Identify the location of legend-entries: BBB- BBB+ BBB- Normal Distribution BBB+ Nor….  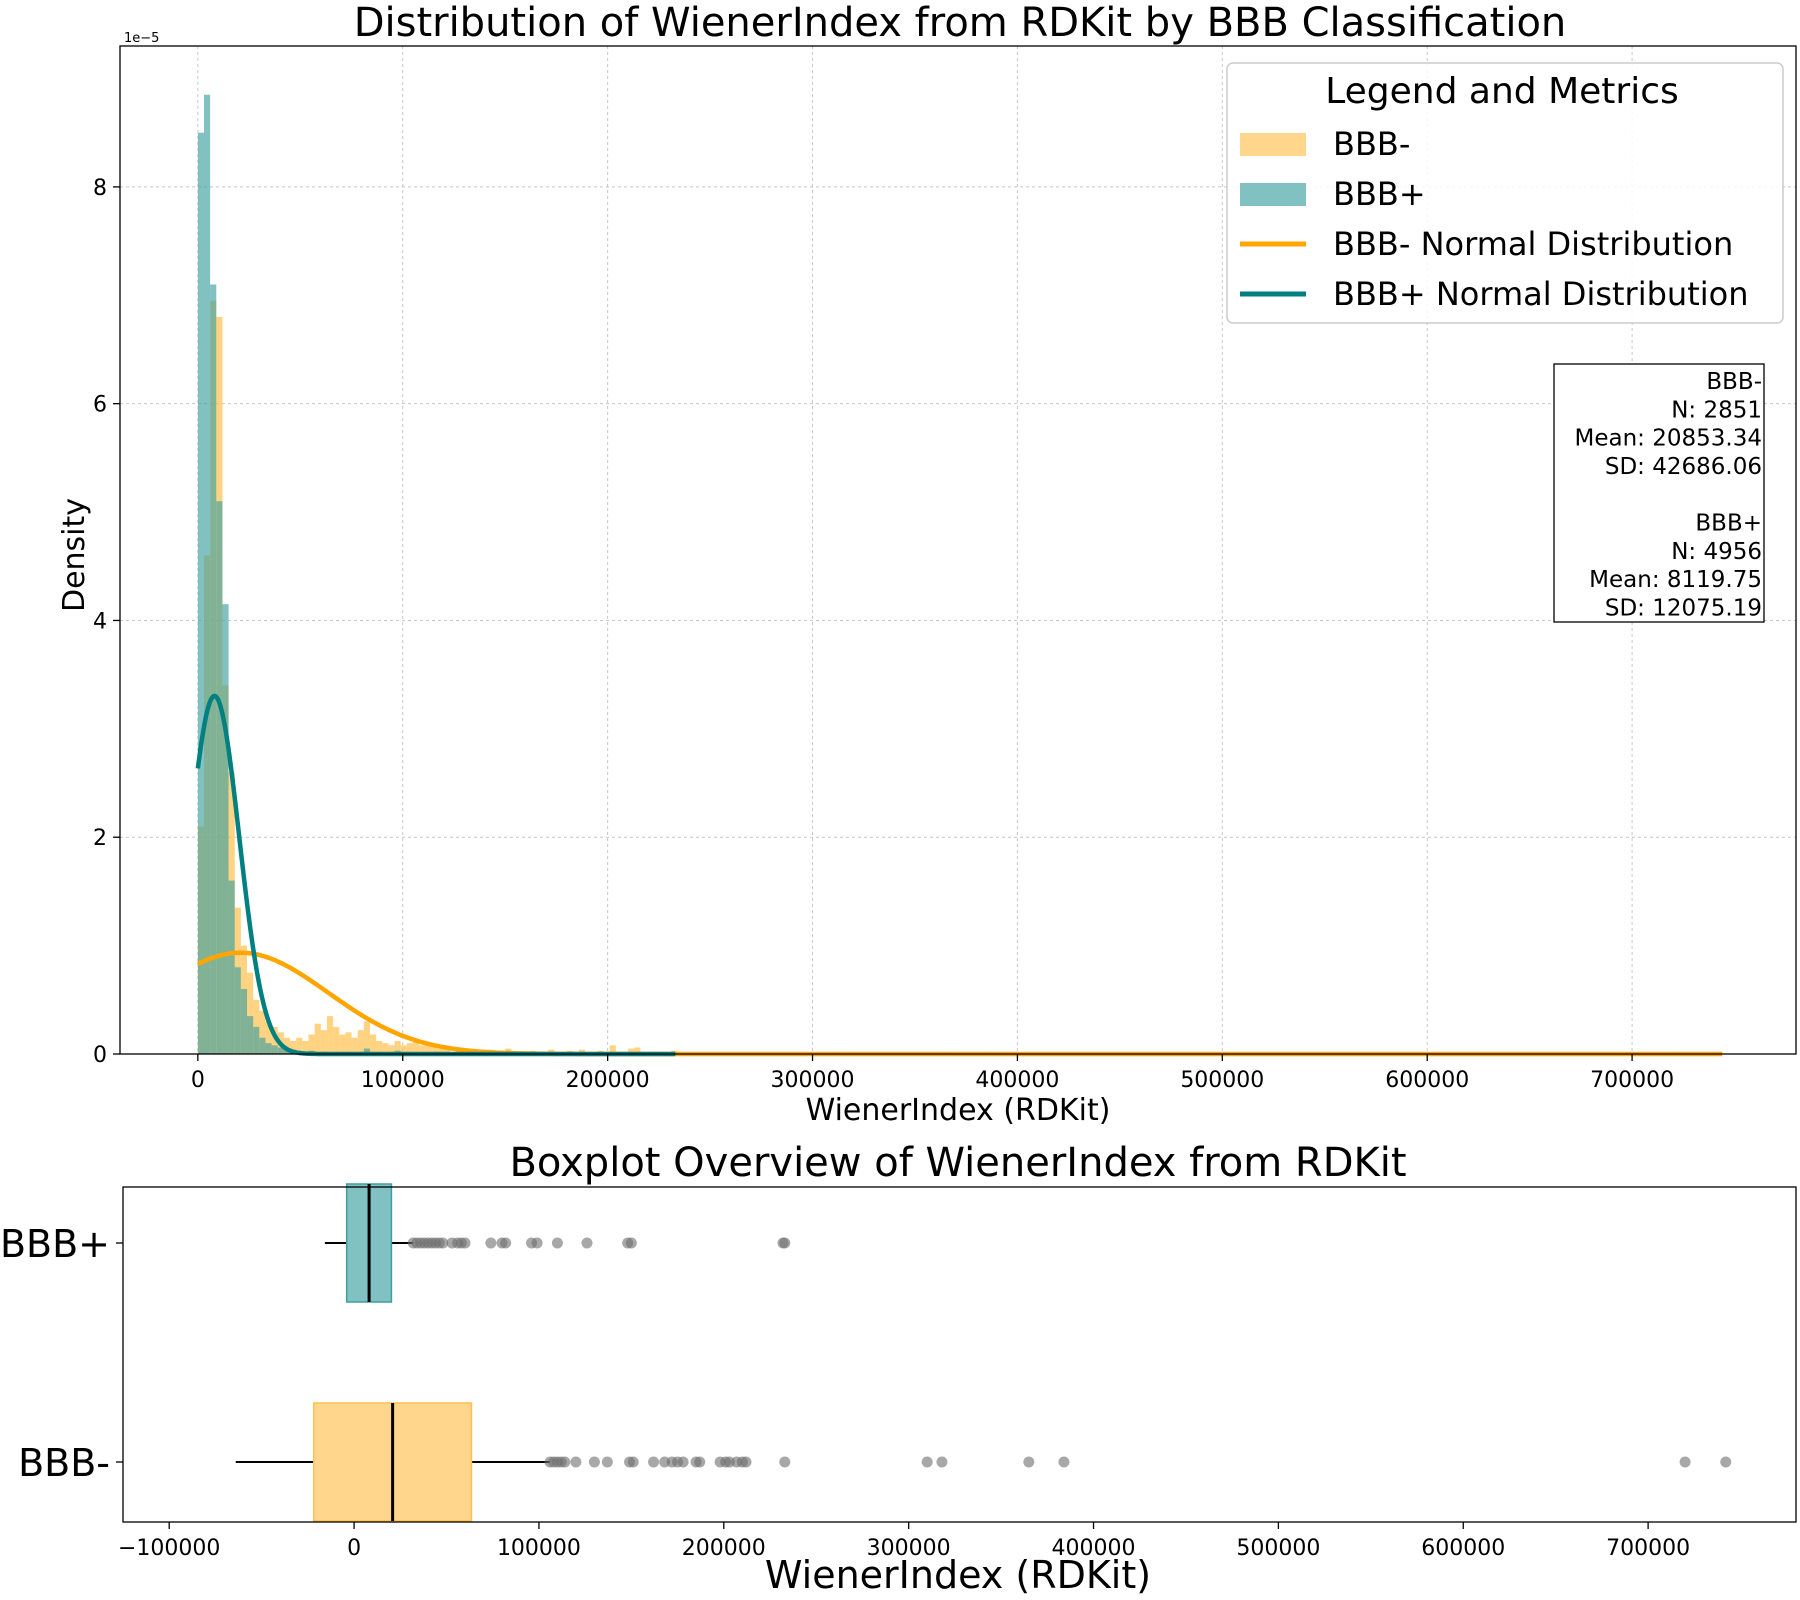
(1494, 219).